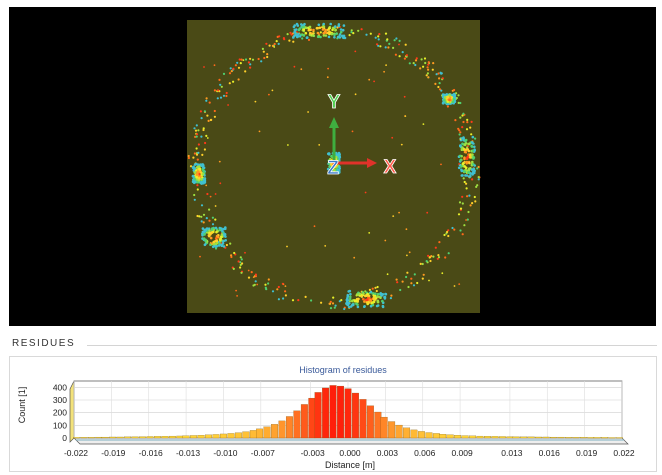  What do you see at coordinates (44, 343) in the screenshot?
I see `section-title: RESIDUES` at bounding box center [44, 343].